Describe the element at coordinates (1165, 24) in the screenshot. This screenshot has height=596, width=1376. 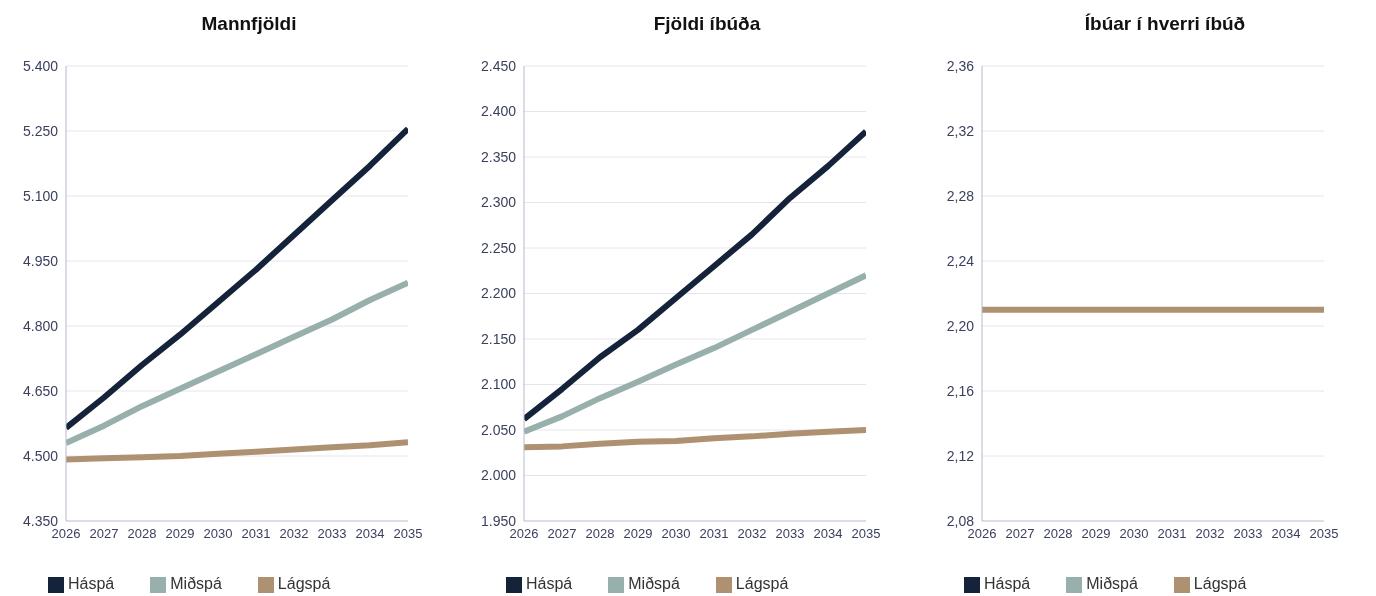
I see `chart-title: Íbúar í hverri íbúð` at that location.